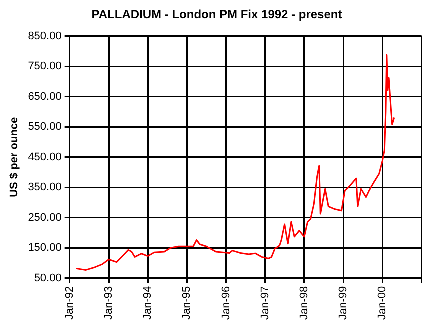 The width and height of the screenshot is (438, 325). Describe the element at coordinates (14, 157) in the screenshot. I see `y-axis-title: US $ per ounce` at that location.